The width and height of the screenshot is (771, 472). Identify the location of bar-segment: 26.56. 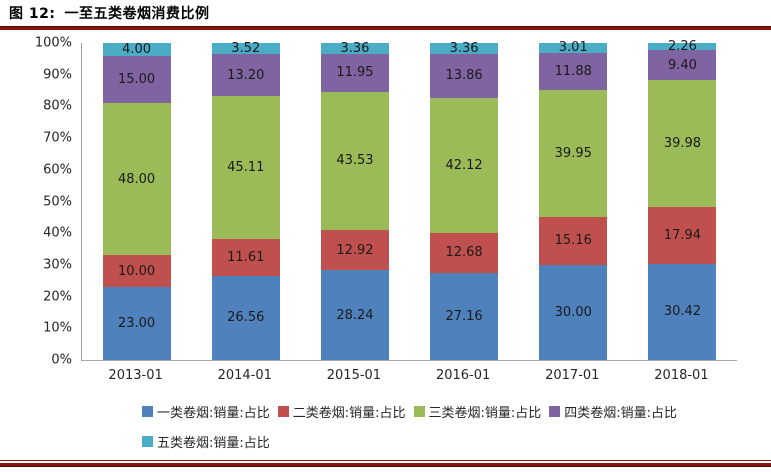
(245, 317).